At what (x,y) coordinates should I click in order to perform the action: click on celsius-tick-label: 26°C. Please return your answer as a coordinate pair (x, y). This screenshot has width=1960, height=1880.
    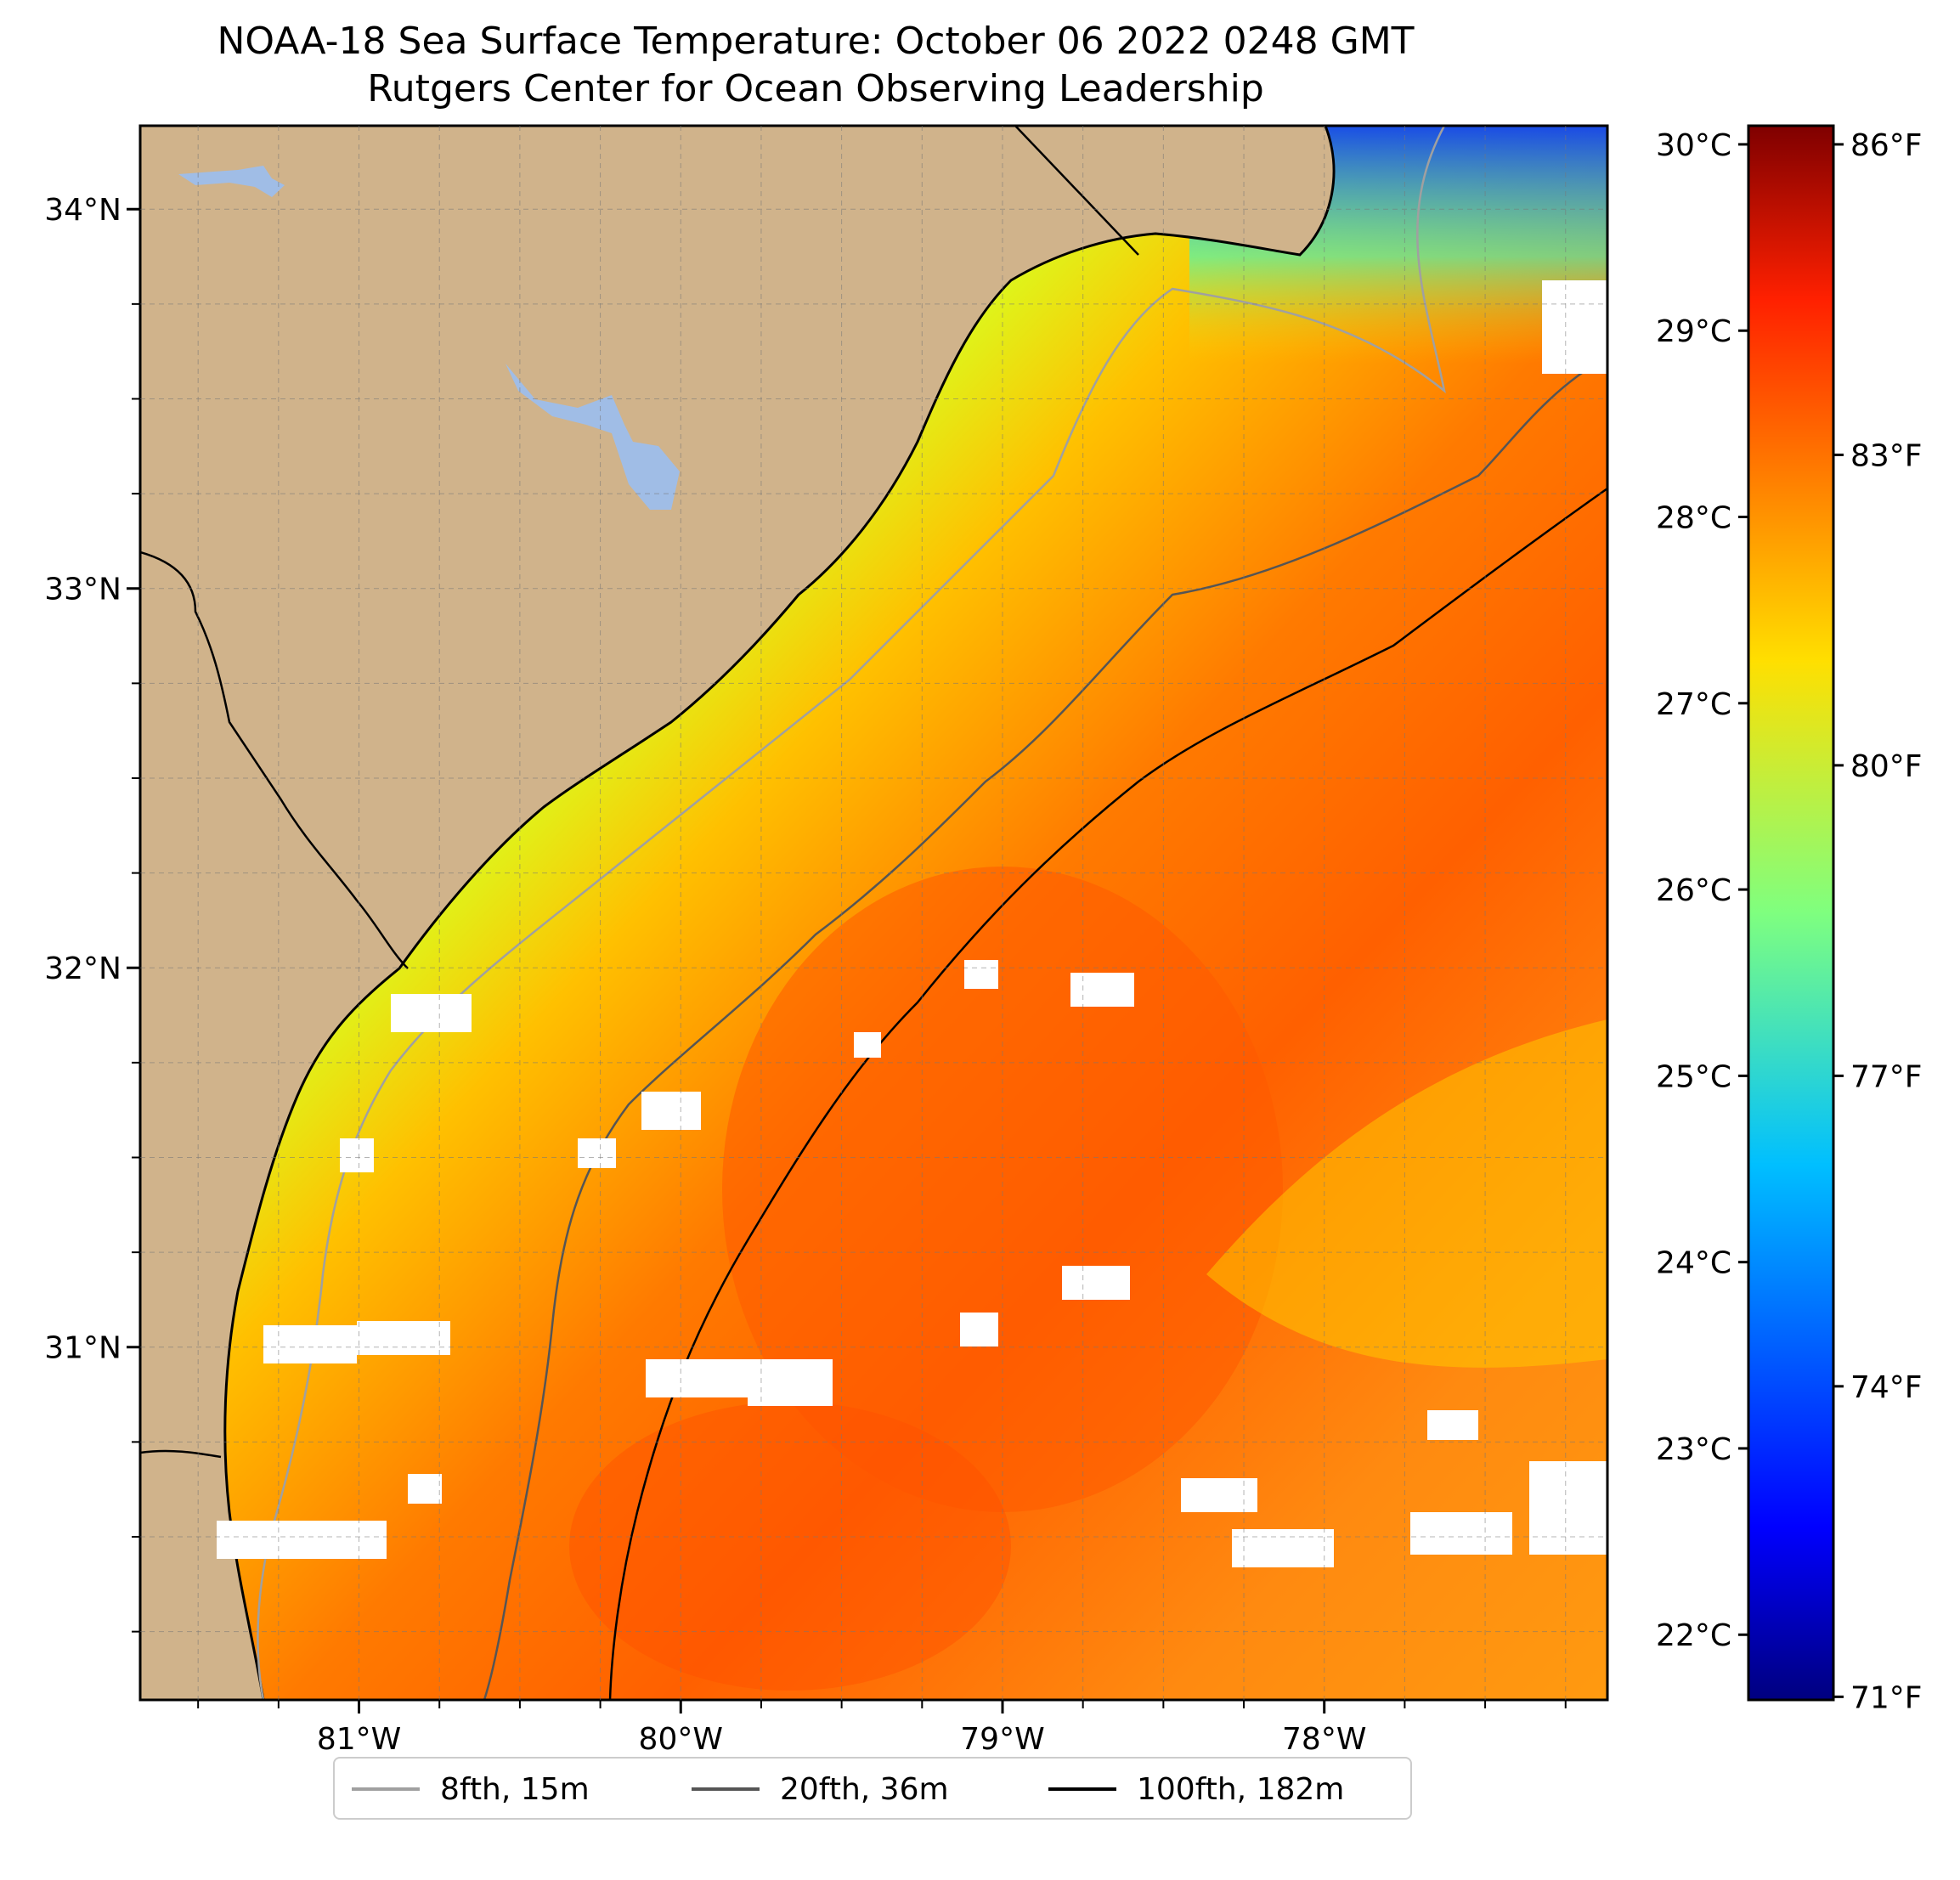
    Looking at the image, I should click on (1694, 891).